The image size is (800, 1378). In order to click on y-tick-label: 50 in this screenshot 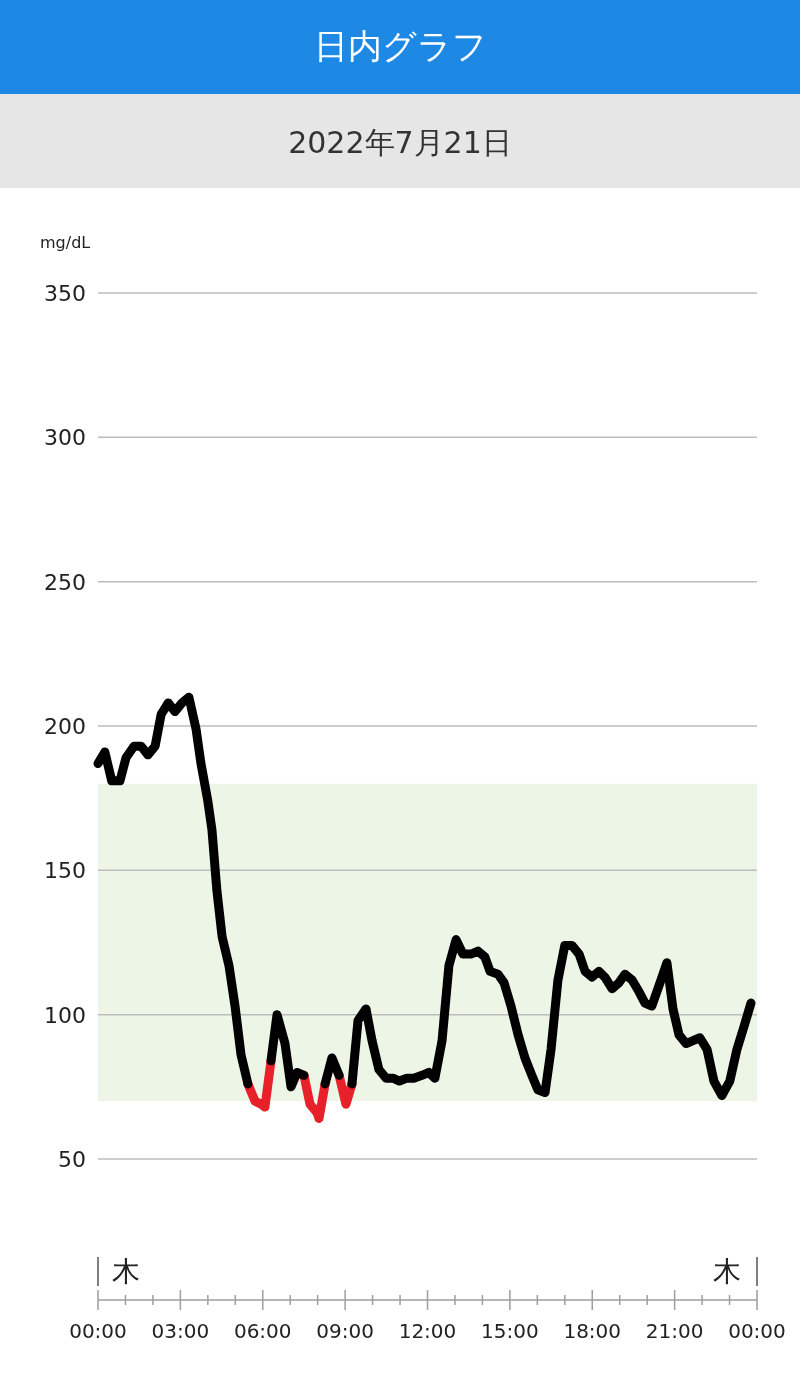, I will do `click(72, 1159)`.